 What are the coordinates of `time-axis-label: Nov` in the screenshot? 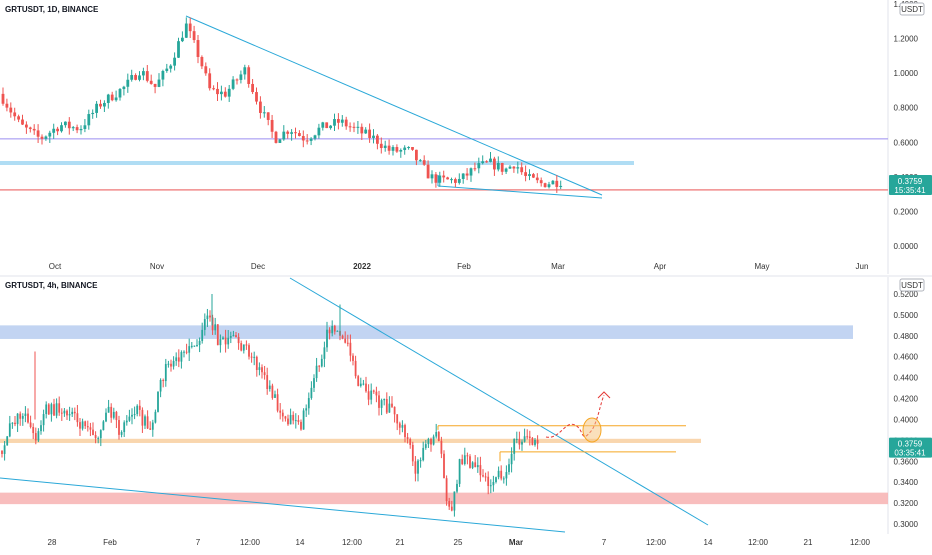 It's located at (157, 266).